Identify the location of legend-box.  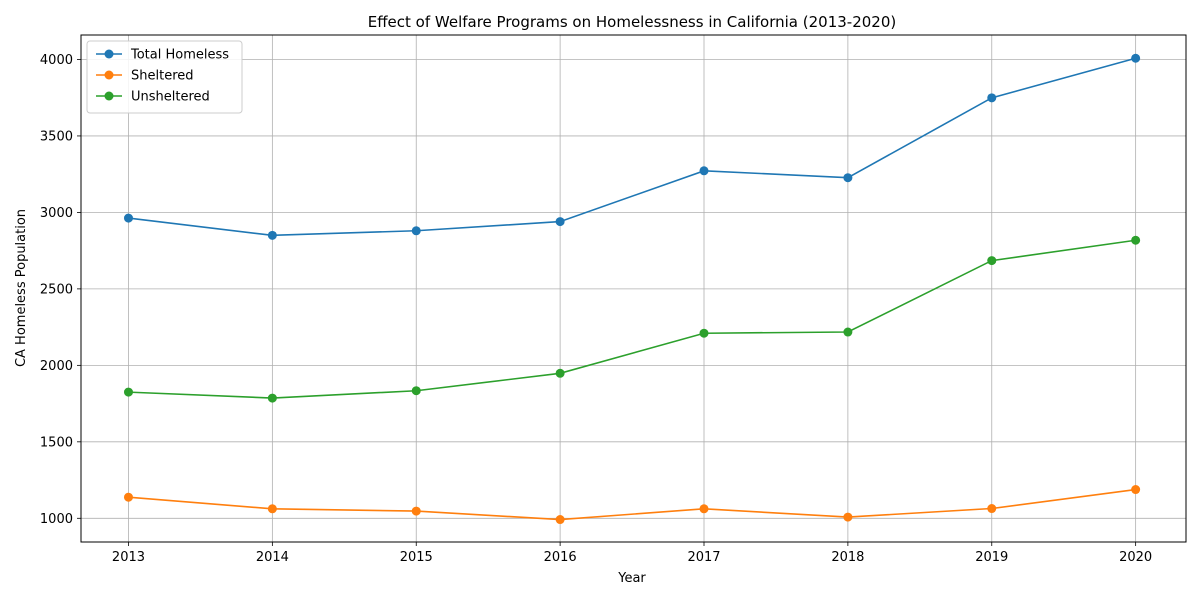
(164, 77).